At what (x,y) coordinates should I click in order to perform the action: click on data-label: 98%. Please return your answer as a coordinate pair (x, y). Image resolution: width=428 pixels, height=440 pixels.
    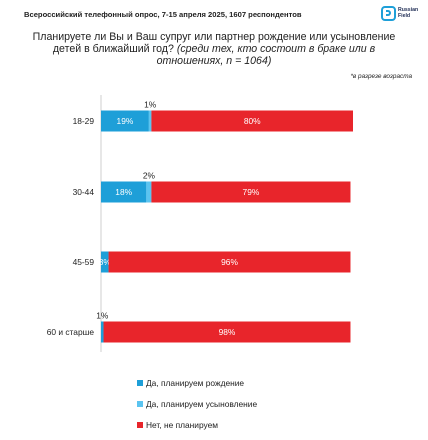
    Looking at the image, I should click on (227, 332).